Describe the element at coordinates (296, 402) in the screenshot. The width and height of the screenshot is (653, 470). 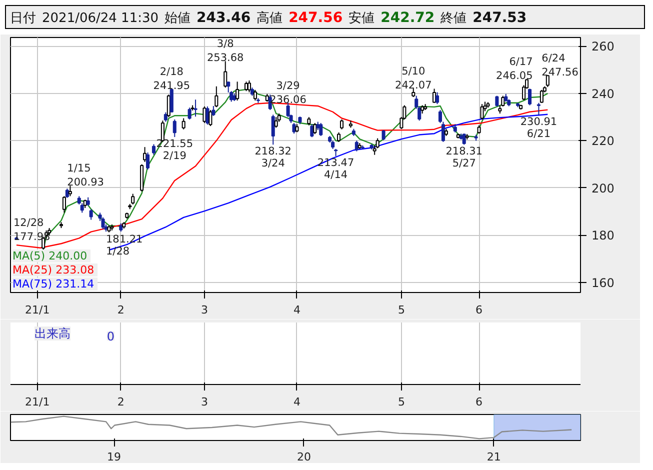
I see `text: 4` at that location.